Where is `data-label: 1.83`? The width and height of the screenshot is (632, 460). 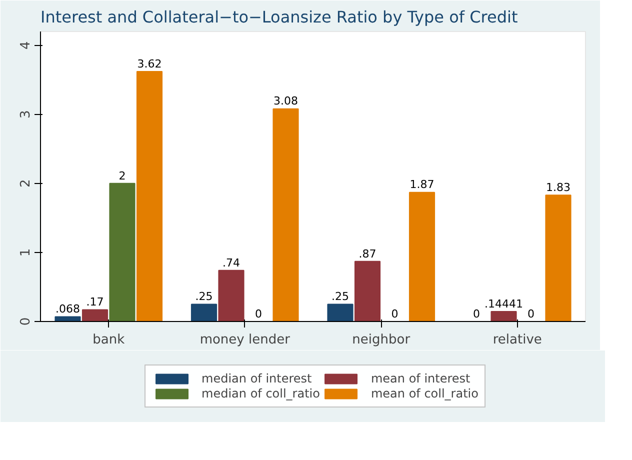
data-label: 1.83 is located at coordinates (558, 187).